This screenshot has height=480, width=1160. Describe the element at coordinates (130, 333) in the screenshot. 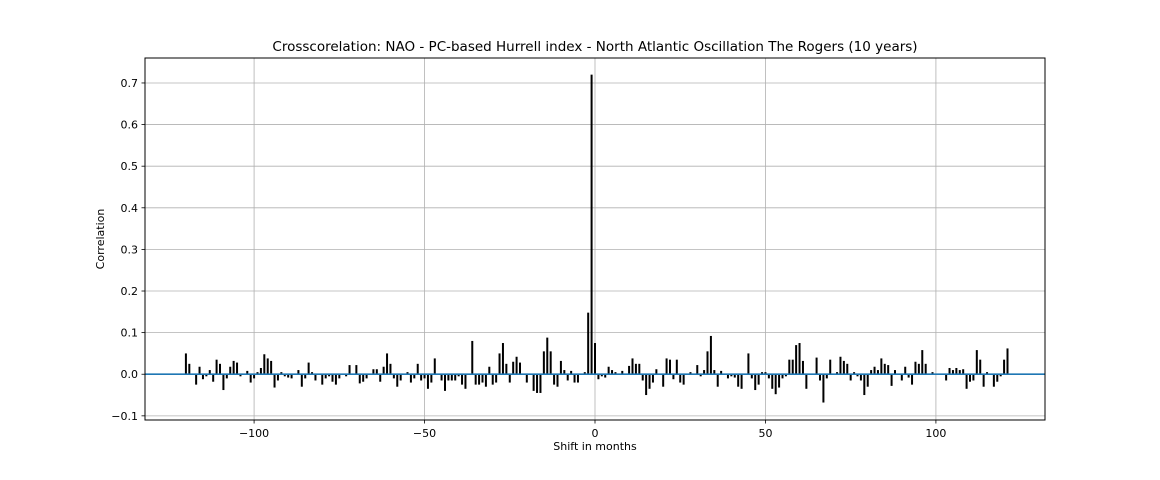

I see `y-tick-label: 0.1` at that location.